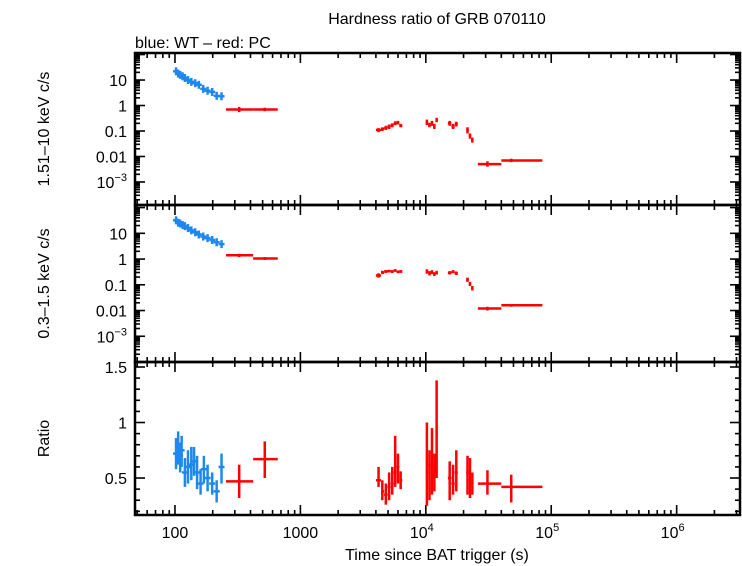  I want to click on x-tick-label-exp: 6, so click(681, 528).